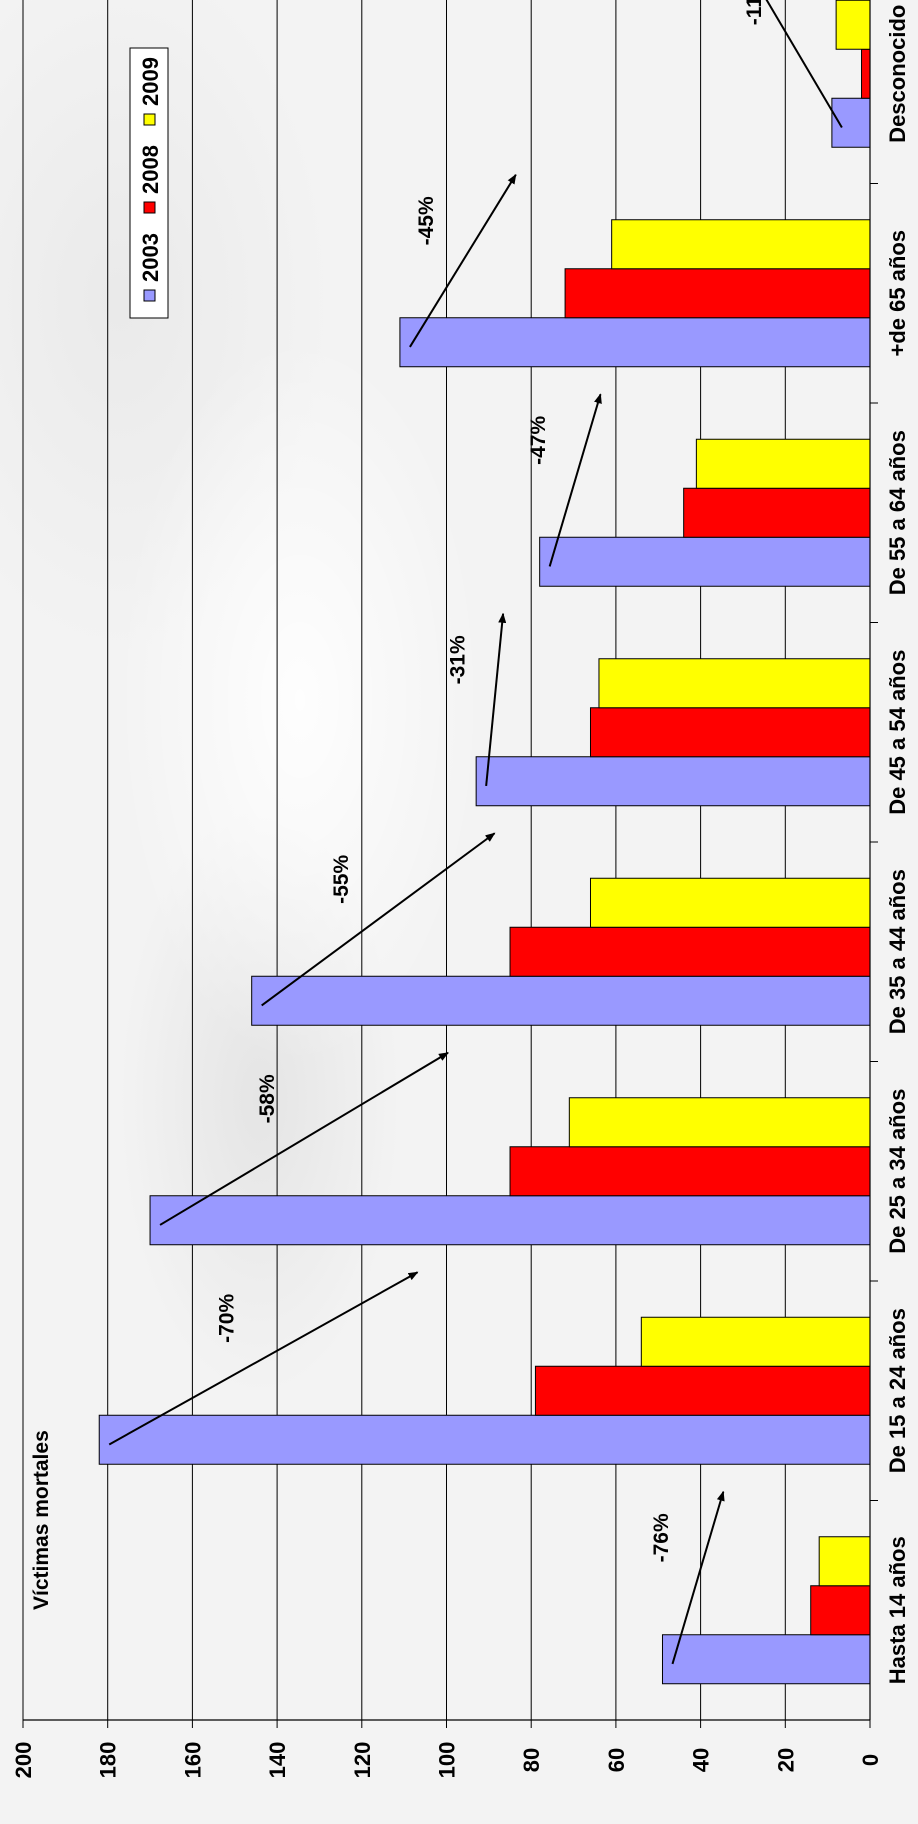 The image size is (918, 1824). I want to click on change-percent-label: -76%, so click(661, 1537).